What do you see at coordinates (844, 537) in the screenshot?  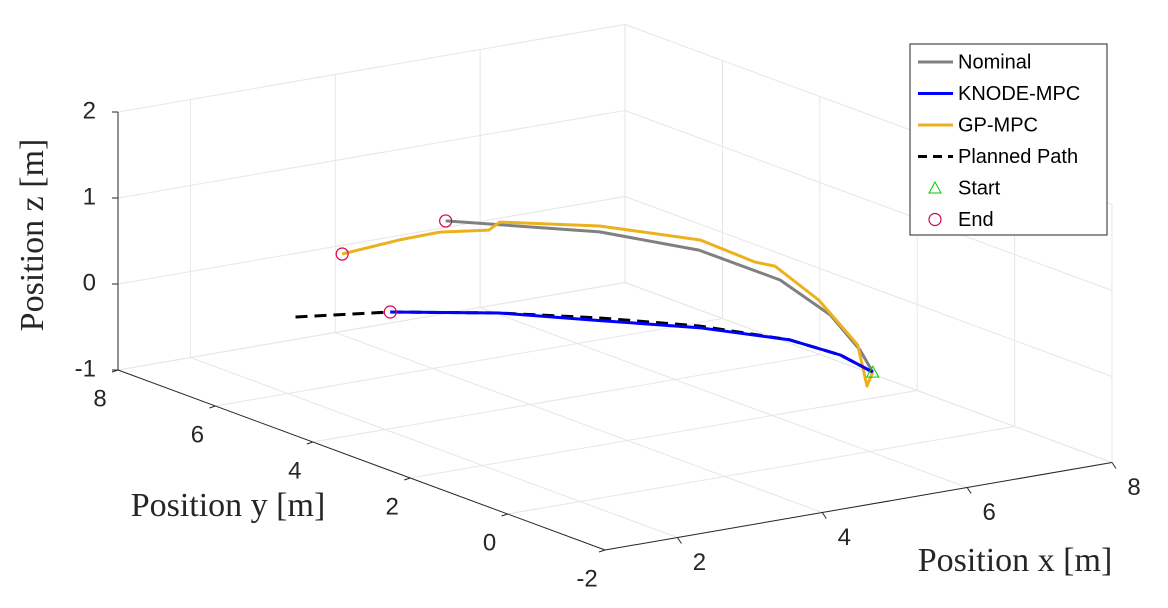 I see `x-tick-label: 4` at bounding box center [844, 537].